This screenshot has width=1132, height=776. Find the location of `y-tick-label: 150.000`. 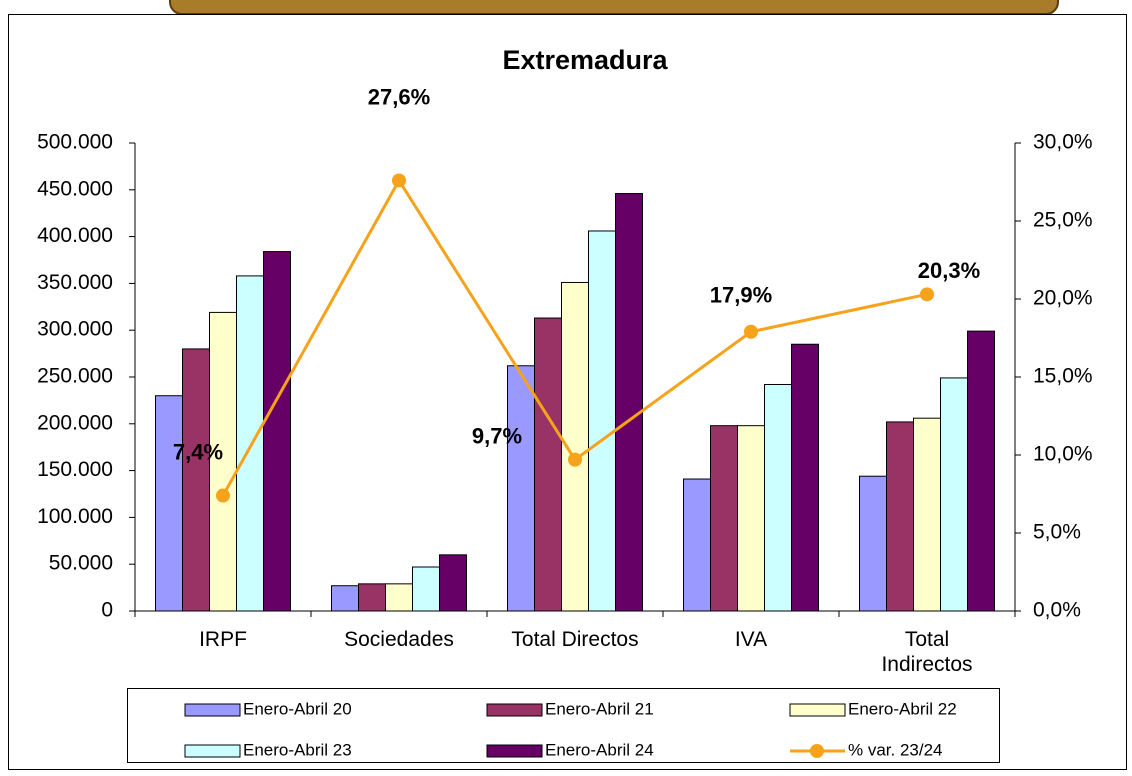

y-tick-label: 150.000 is located at coordinates (75, 469).